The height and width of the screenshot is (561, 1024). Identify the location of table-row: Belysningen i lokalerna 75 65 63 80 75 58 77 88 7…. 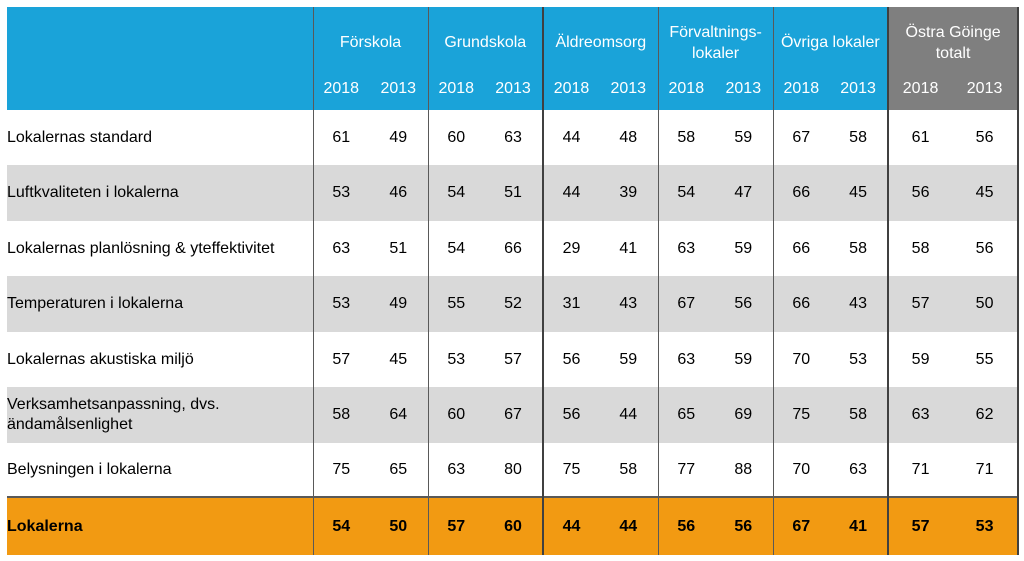
(513, 470).